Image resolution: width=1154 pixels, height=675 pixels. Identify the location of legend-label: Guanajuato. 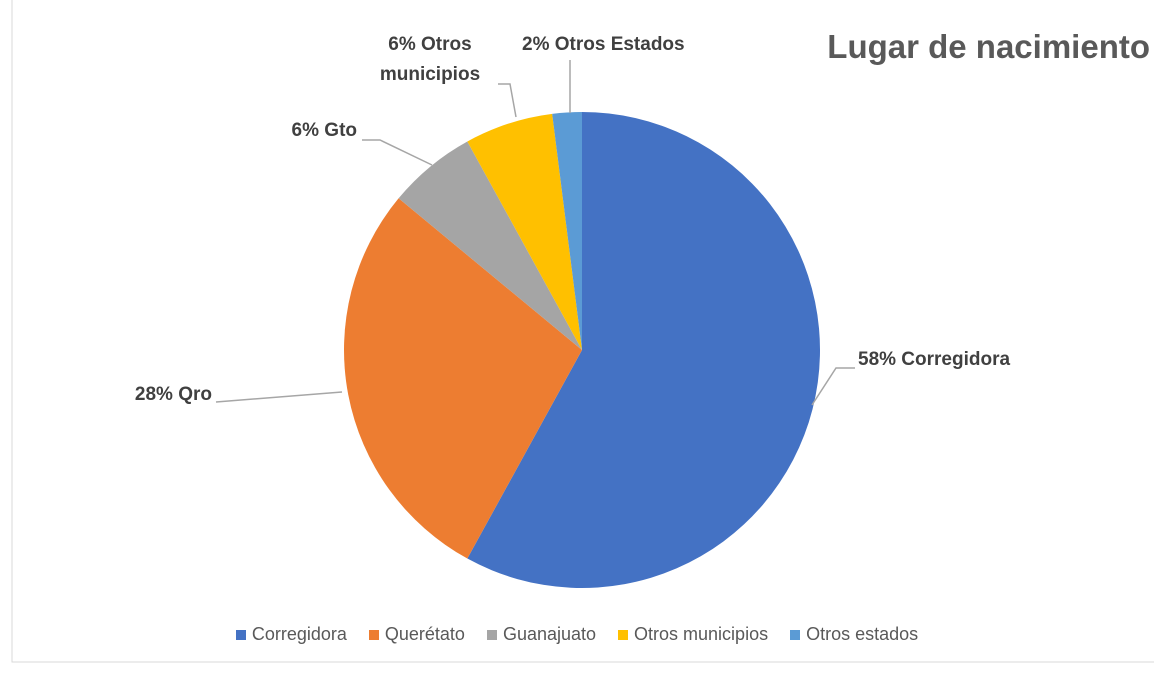
(549, 634).